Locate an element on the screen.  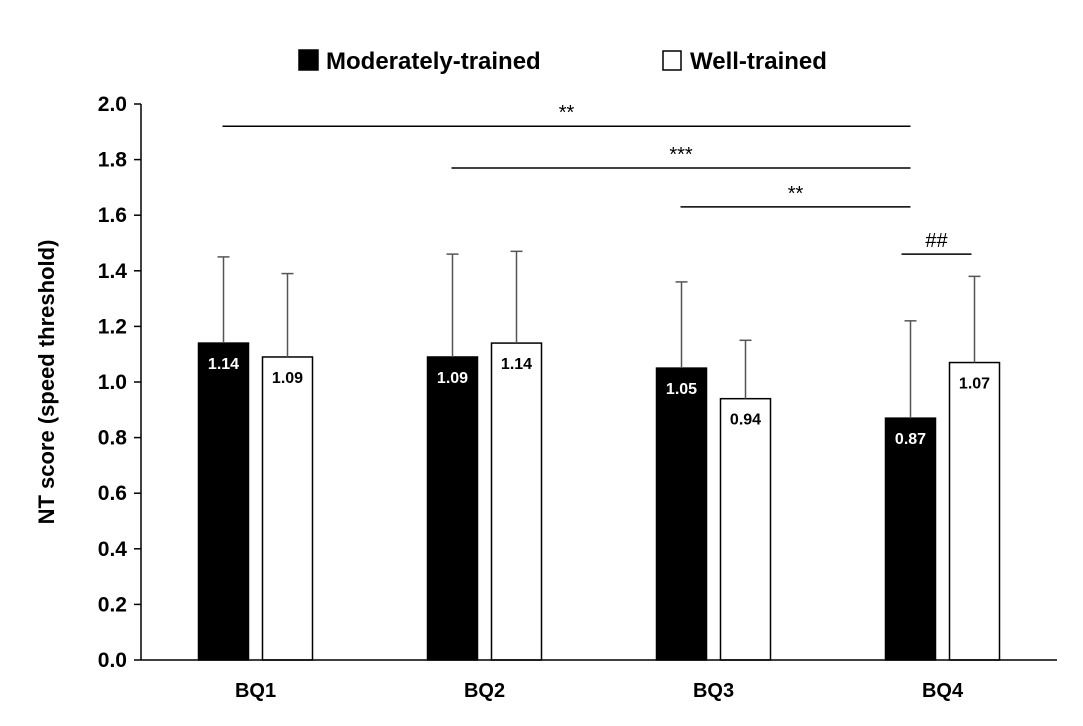
x-category-label: BQ2 is located at coordinates (484, 691).